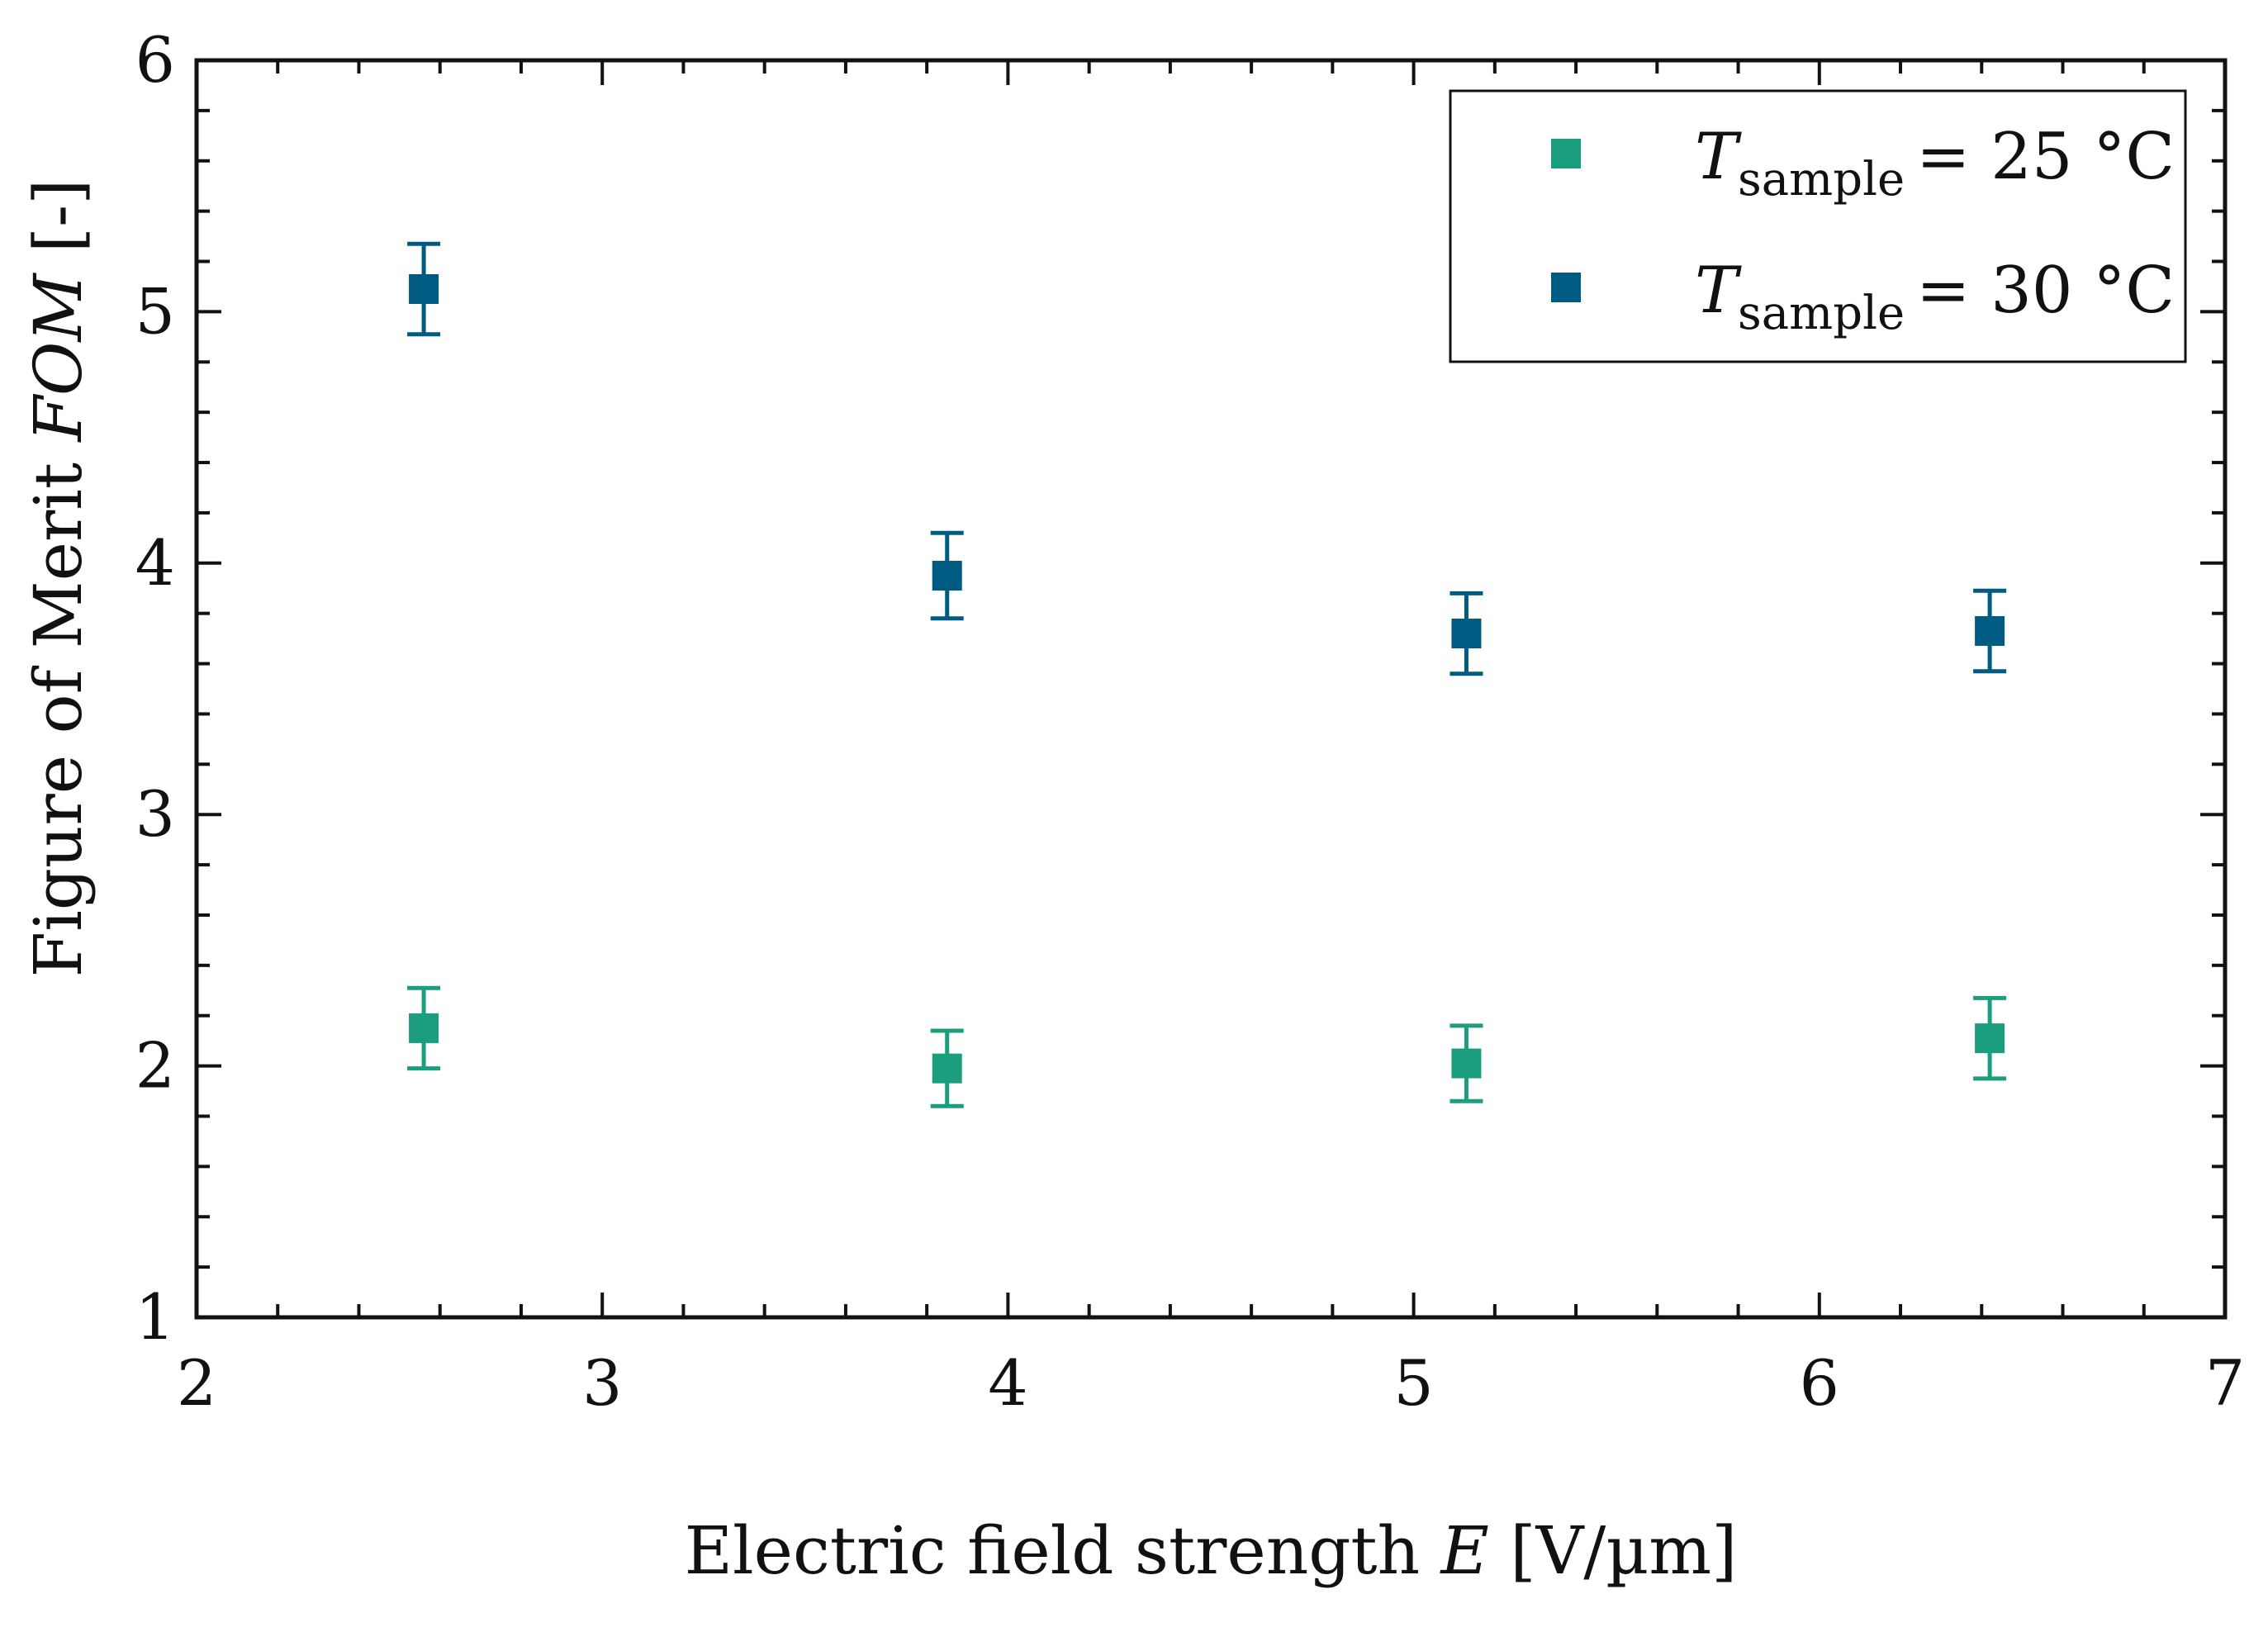  Describe the element at coordinates (2225, 1383) in the screenshot. I see `x-tick-label: 7` at that location.